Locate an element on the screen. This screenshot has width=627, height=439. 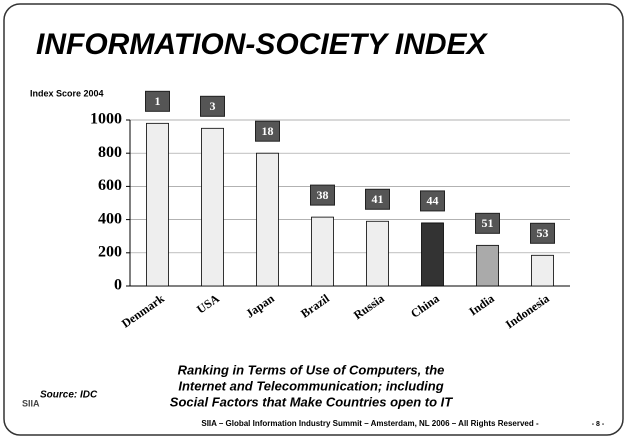
rank-label: 18 is located at coordinates (268, 131).